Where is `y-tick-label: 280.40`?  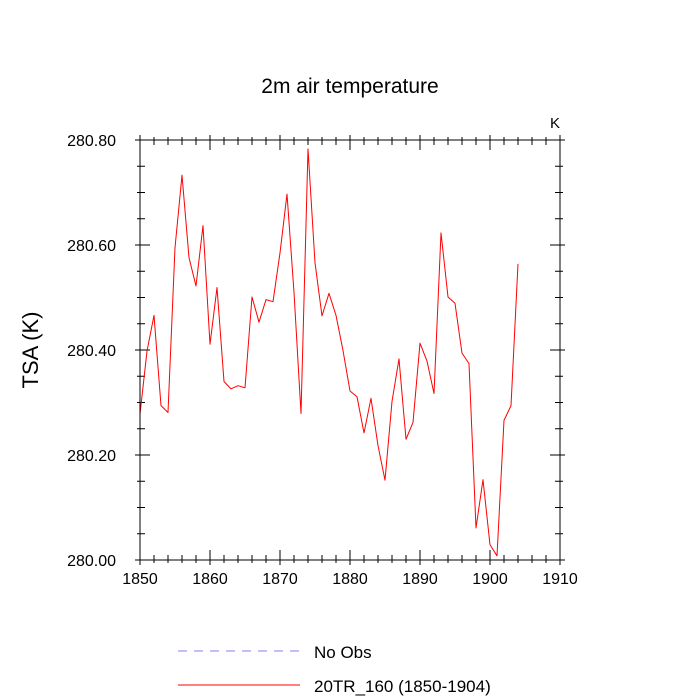 y-tick-label: 280.40 is located at coordinates (91, 351).